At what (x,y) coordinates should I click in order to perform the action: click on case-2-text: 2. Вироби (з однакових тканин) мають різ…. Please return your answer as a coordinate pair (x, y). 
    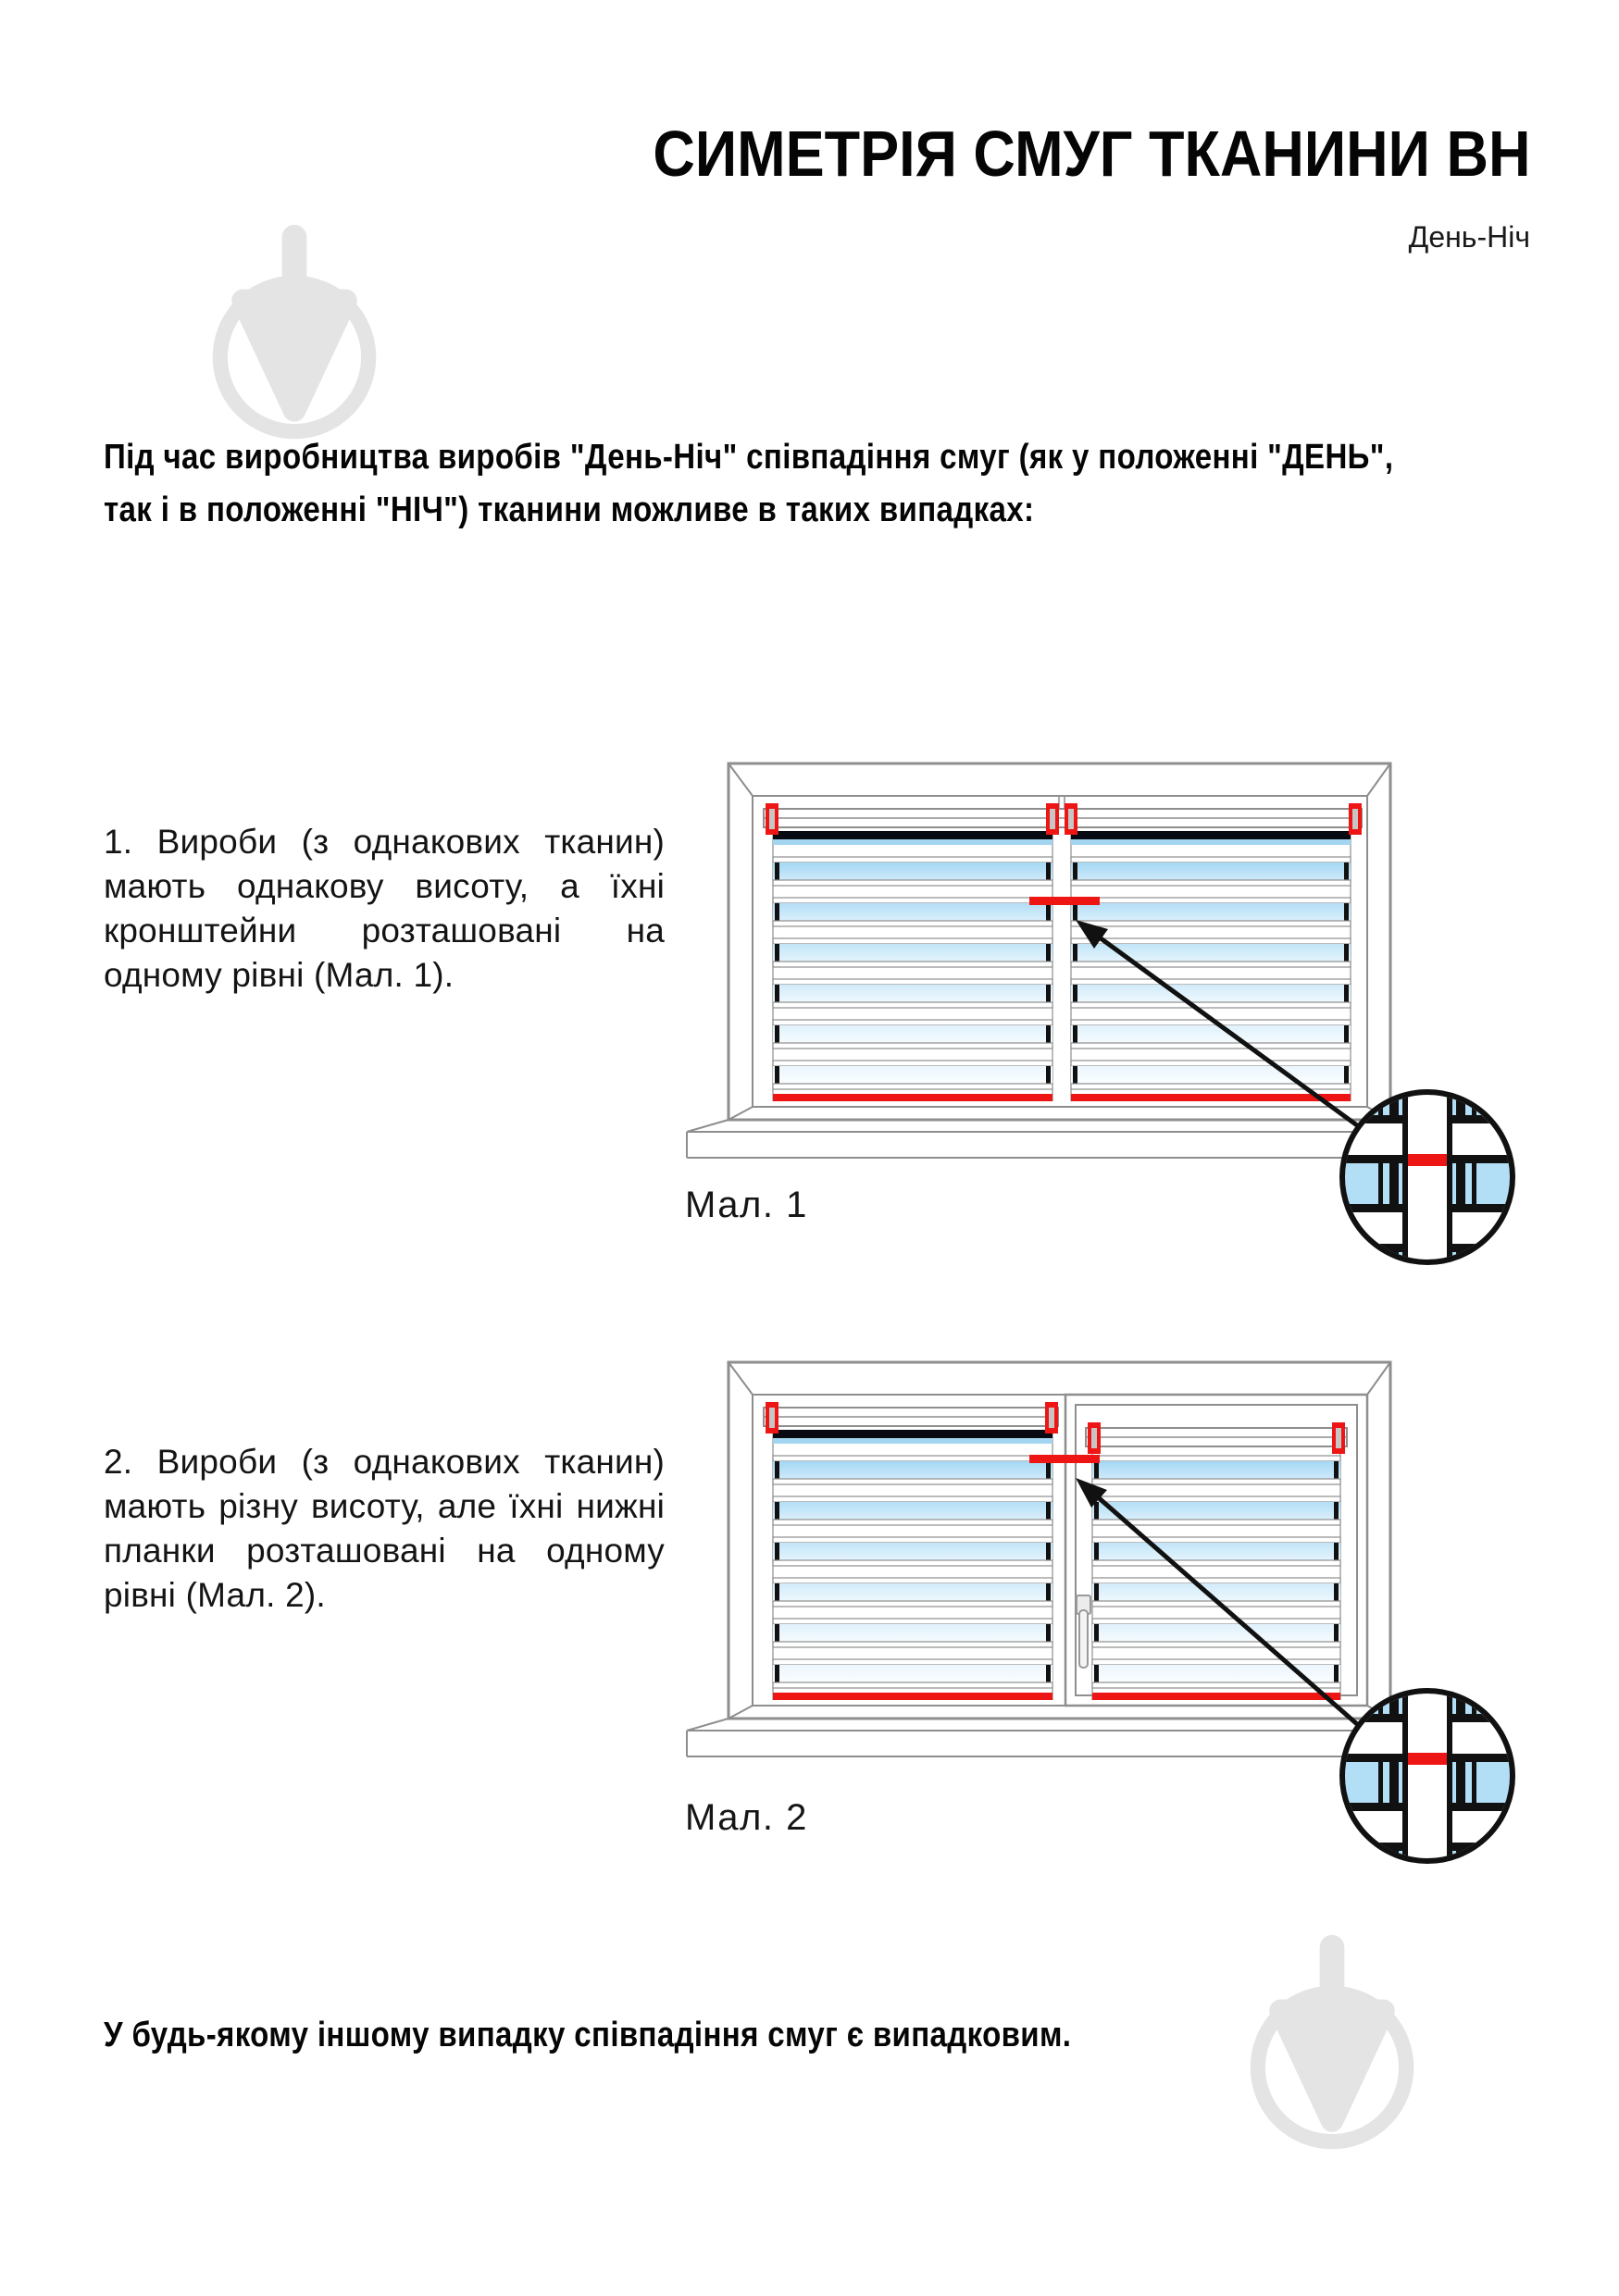
    Looking at the image, I should click on (385, 1529).